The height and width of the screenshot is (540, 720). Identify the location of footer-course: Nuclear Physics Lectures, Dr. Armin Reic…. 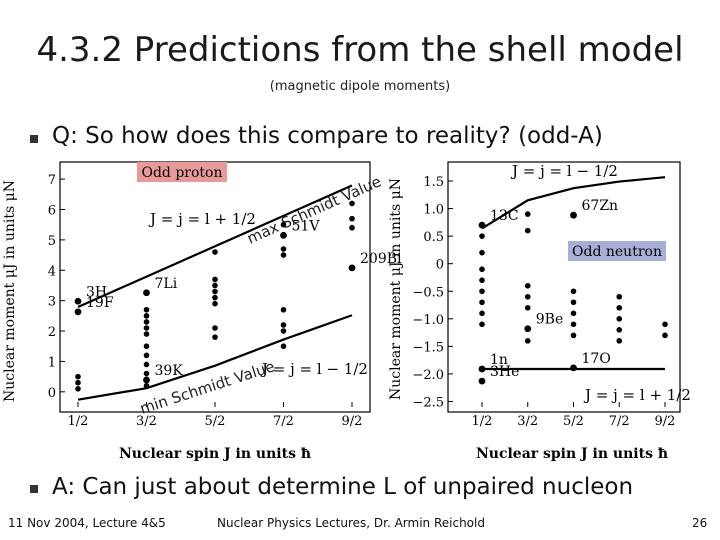
(351, 523).